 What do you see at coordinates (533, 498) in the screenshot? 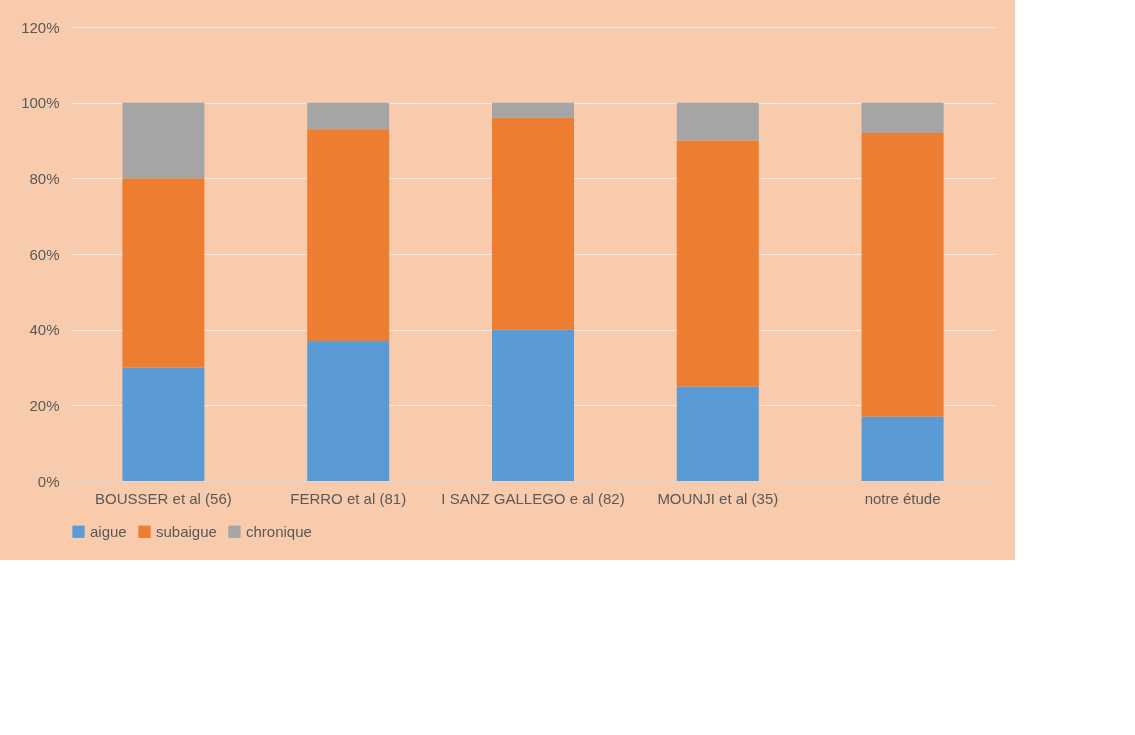
I see `x-tick-label: I SANZ GALLEGO e al (82)` at bounding box center [533, 498].